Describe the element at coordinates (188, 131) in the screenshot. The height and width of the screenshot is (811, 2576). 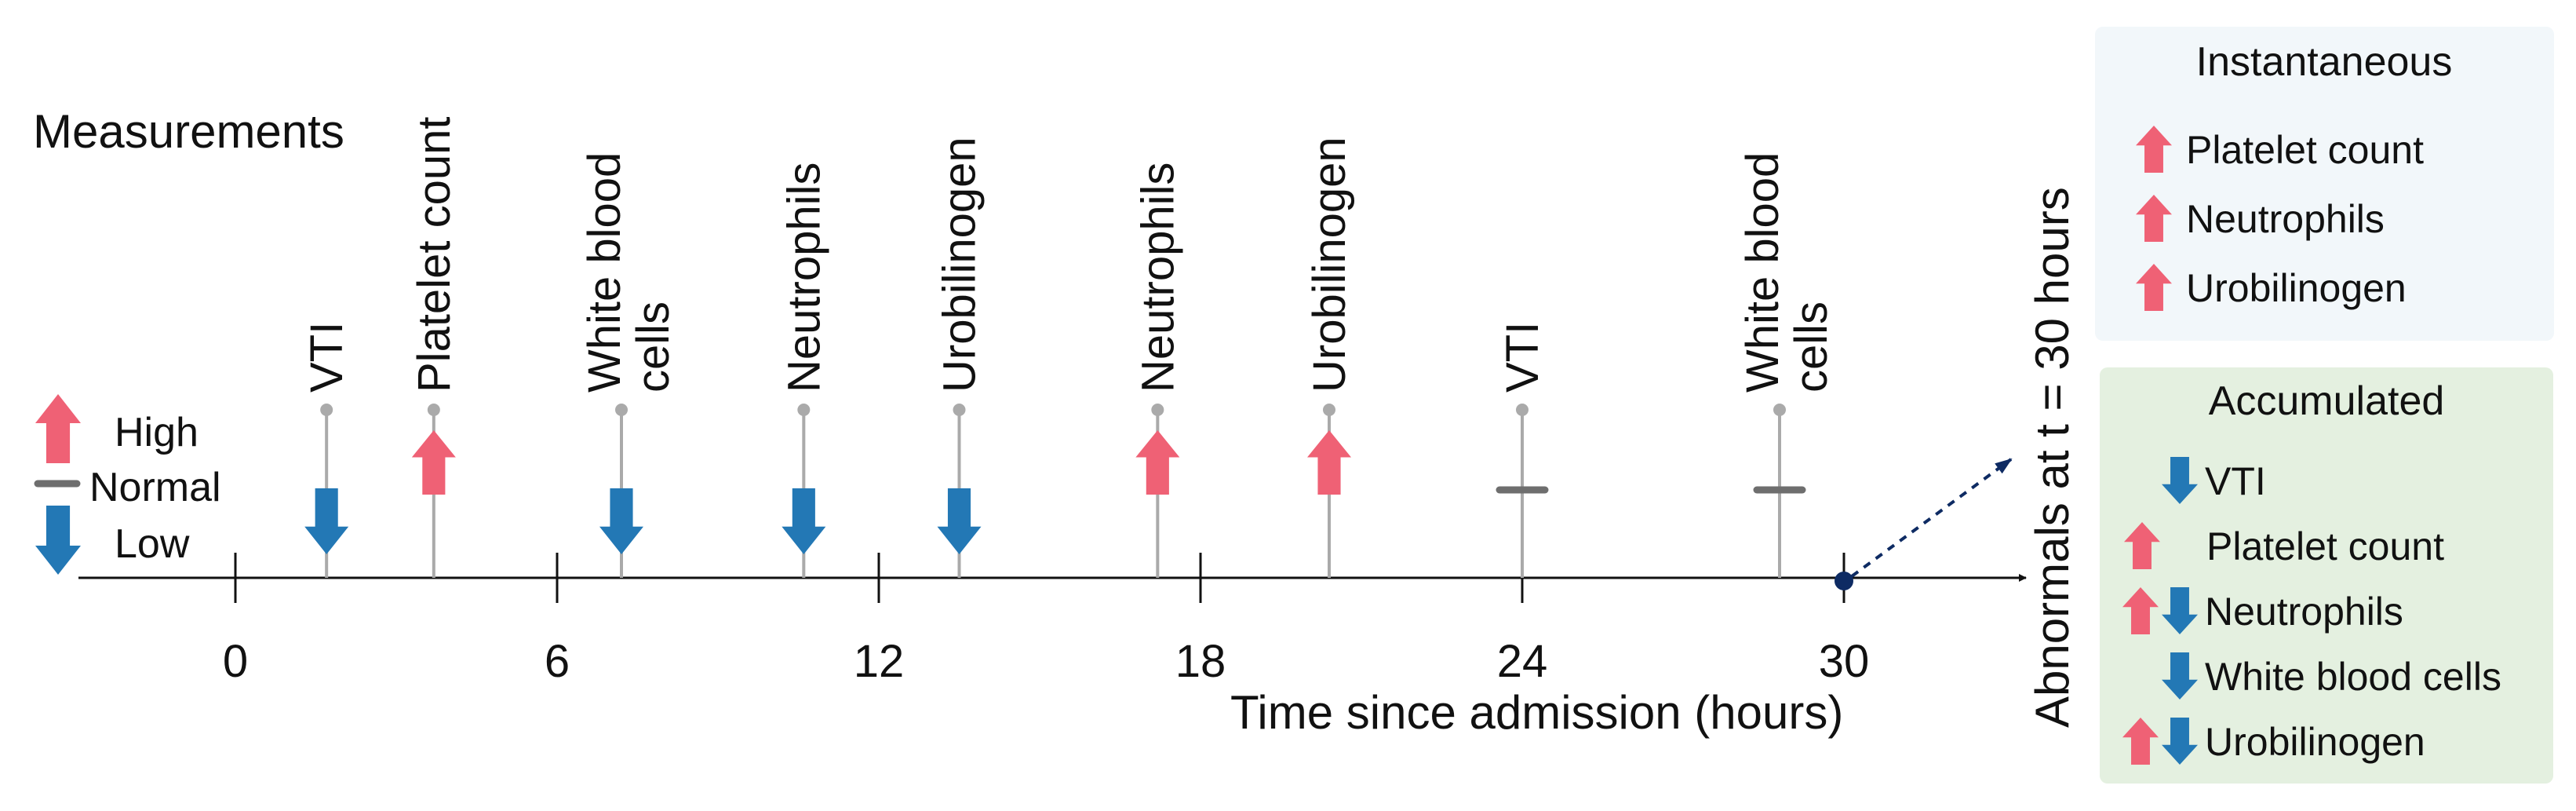
I see `measurements-heading: Measurements` at that location.